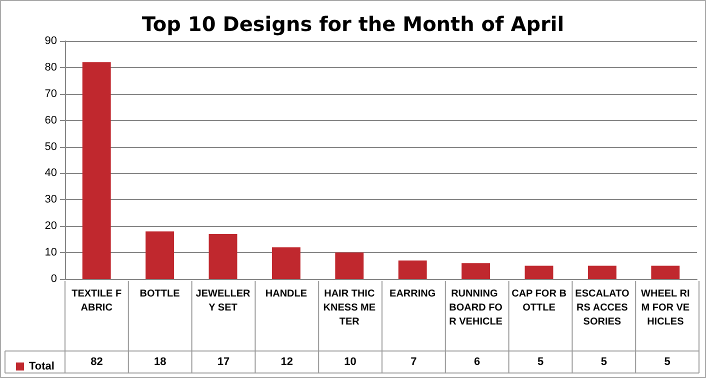 The height and width of the screenshot is (378, 706). Describe the element at coordinates (476, 308) in the screenshot. I see `x-tick-label: RUNNING BOARD FOR VEHICLE` at that location.